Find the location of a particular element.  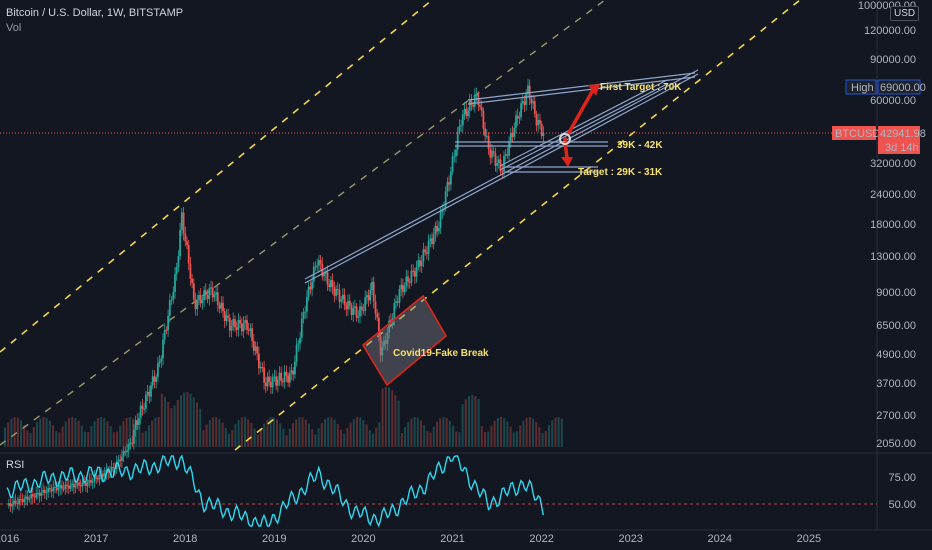

volume-bars is located at coordinates (283, 417).